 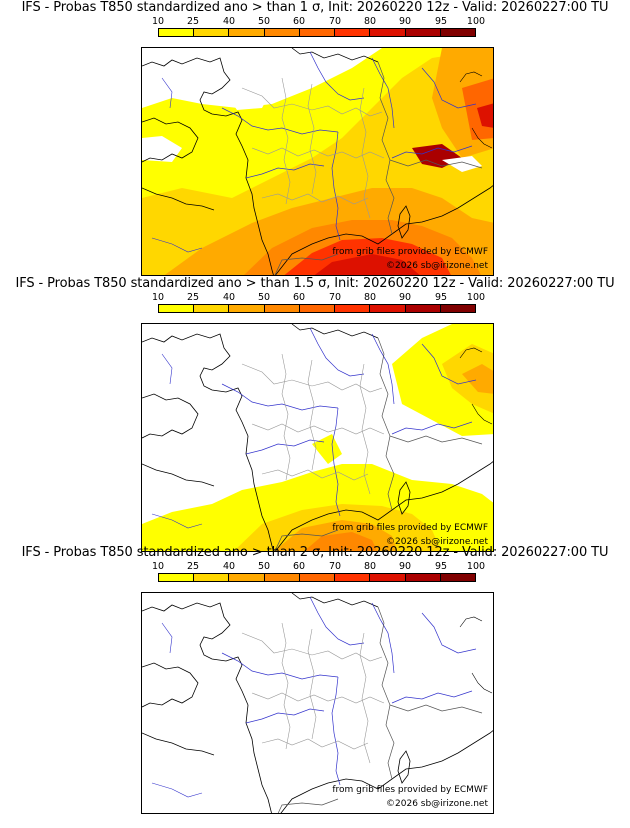 I want to click on map-graphic, so click(x=317, y=703).